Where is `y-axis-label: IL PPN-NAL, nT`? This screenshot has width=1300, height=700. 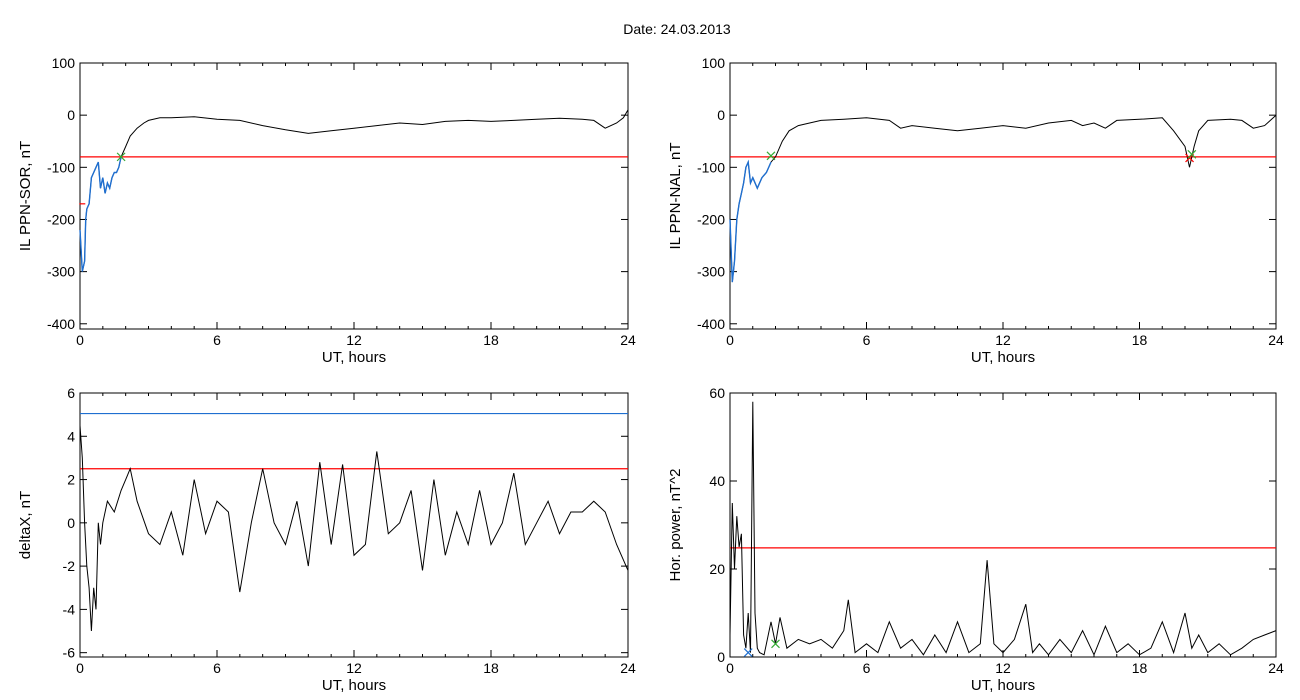
y-axis-label: IL PPN-NAL, nT is located at coordinates (675, 196).